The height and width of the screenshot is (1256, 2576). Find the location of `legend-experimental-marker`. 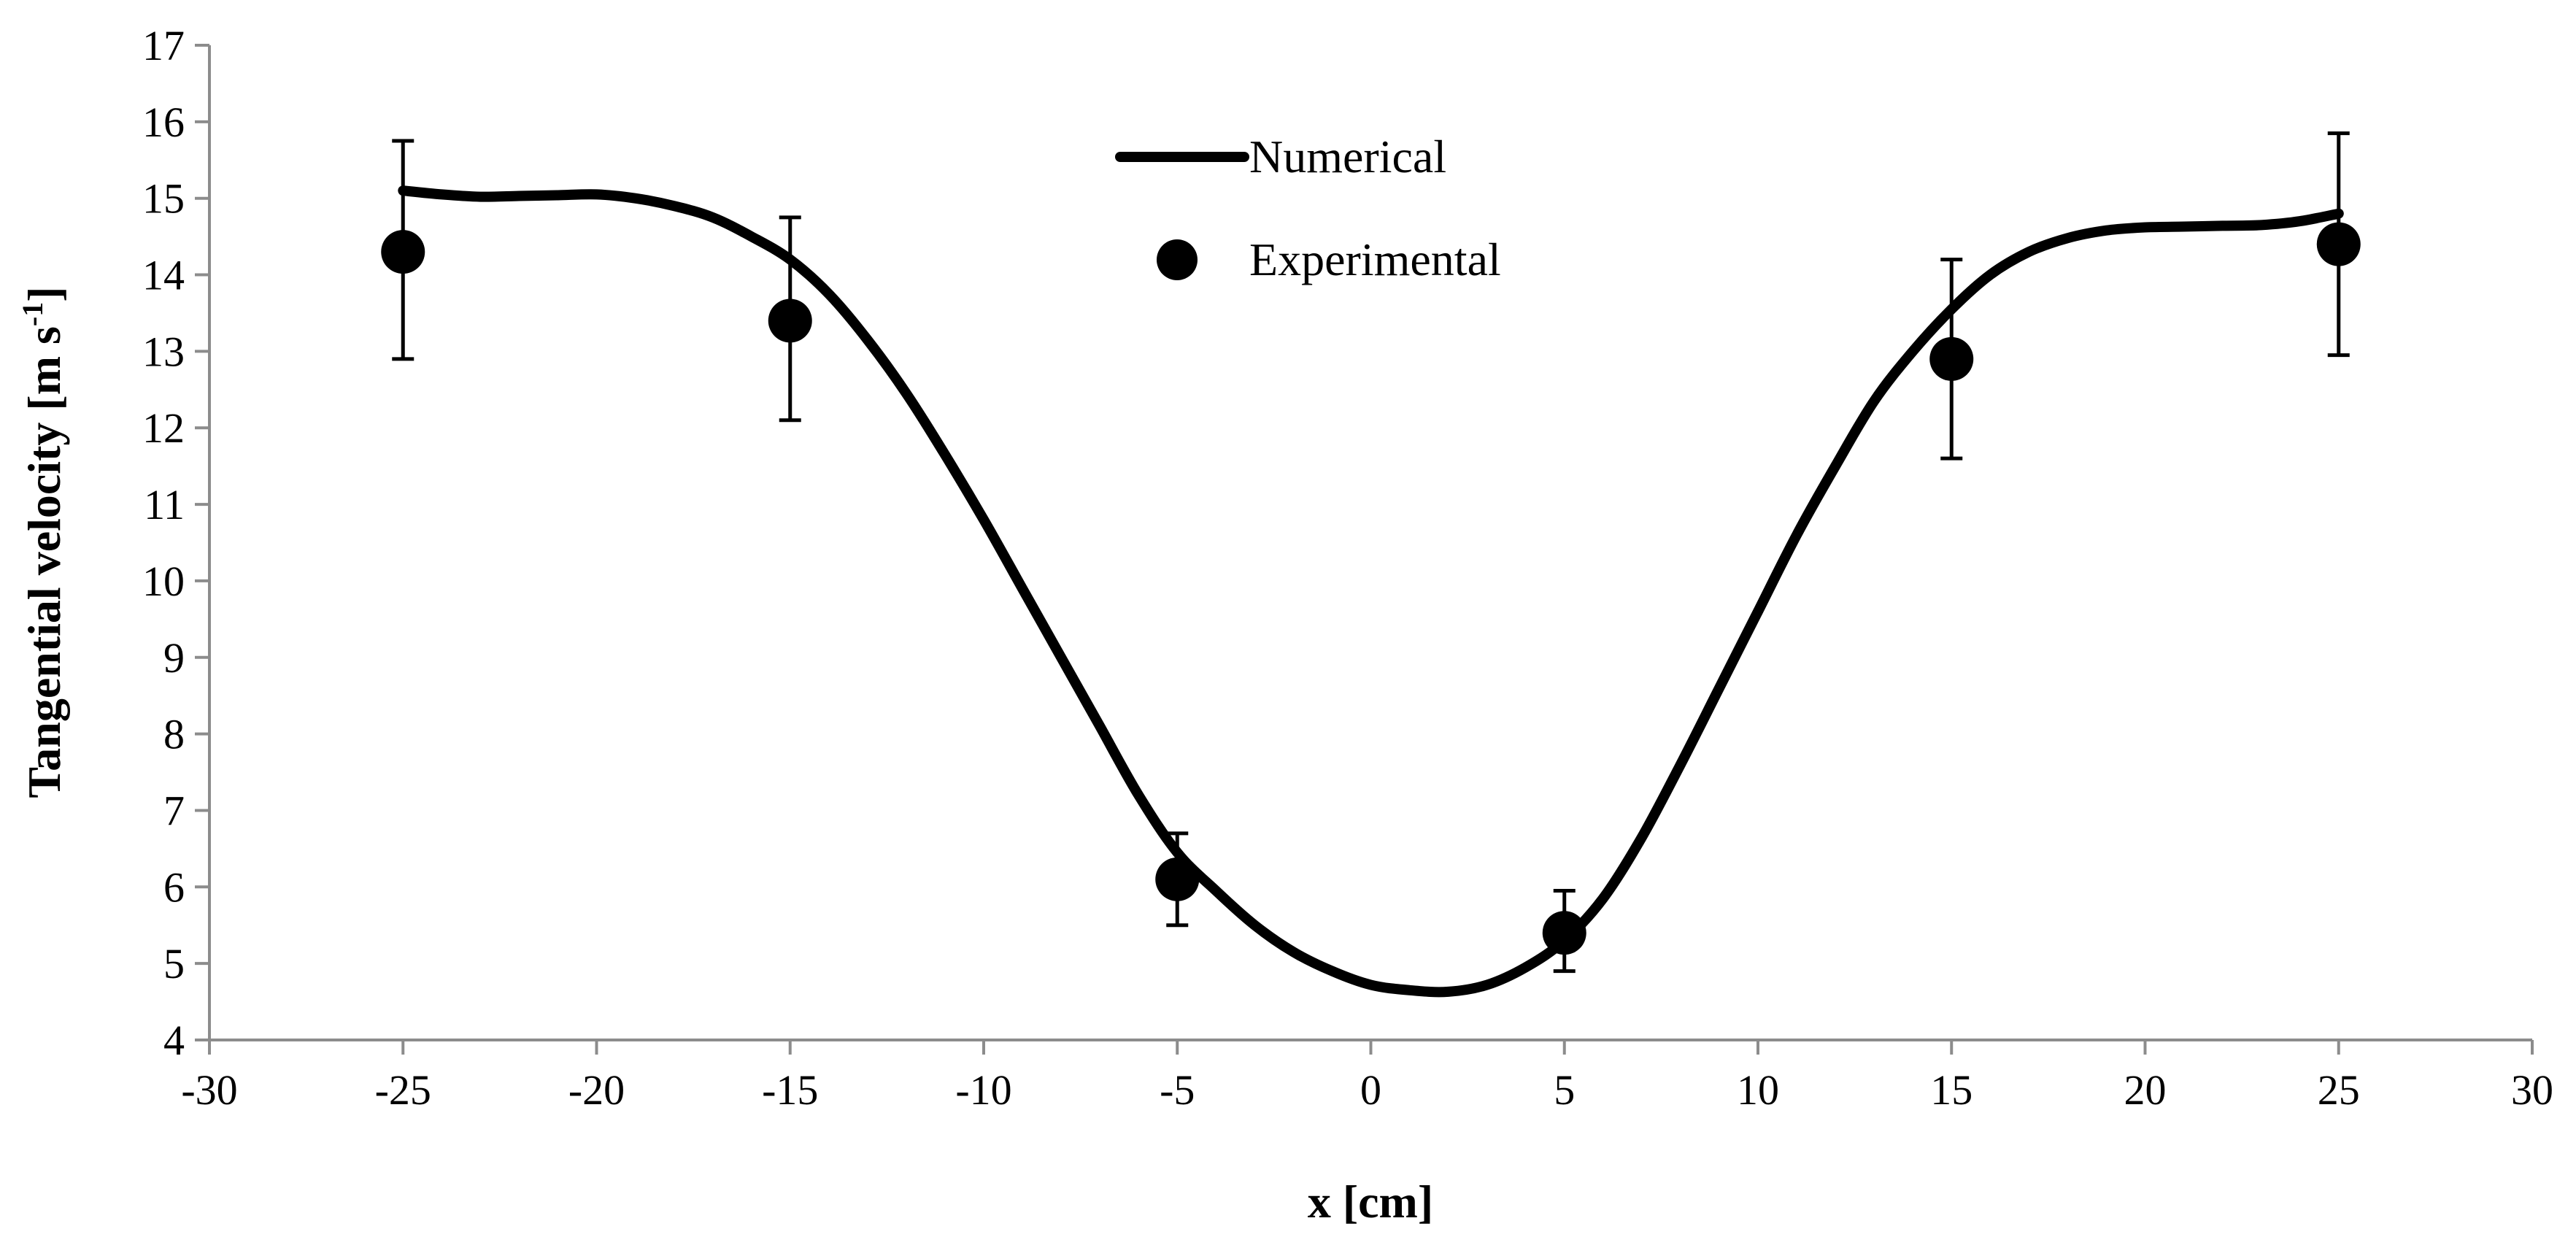

legend-experimental-marker is located at coordinates (1177, 259).